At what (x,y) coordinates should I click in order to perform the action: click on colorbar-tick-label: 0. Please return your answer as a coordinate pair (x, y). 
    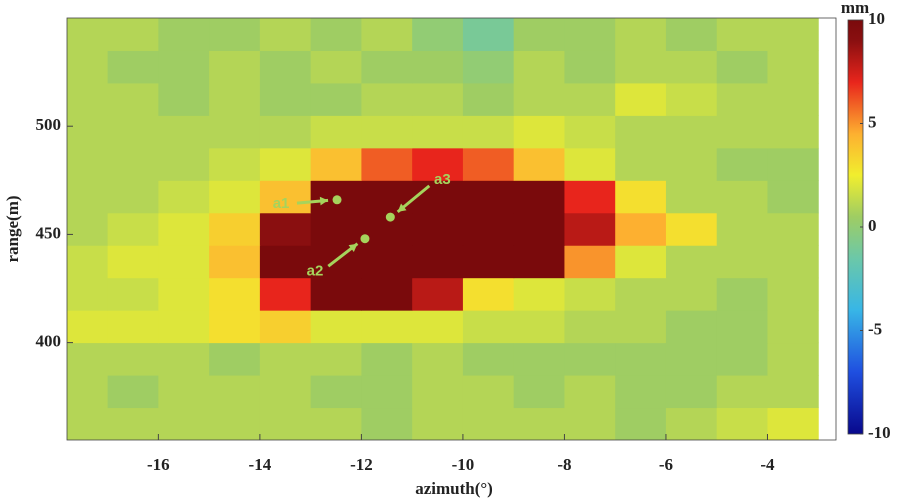
    Looking at the image, I should click on (872, 225).